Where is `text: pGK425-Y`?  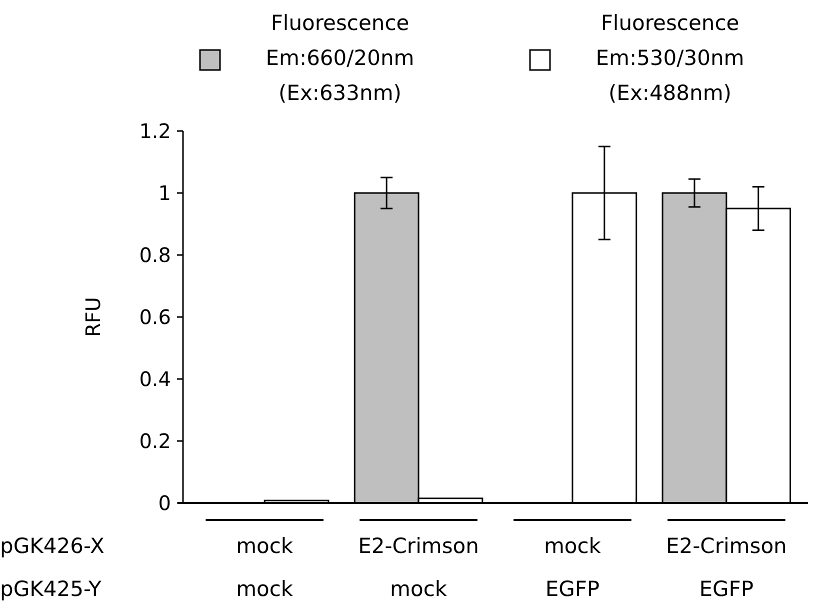 text: pGK425-Y is located at coordinates (51, 589).